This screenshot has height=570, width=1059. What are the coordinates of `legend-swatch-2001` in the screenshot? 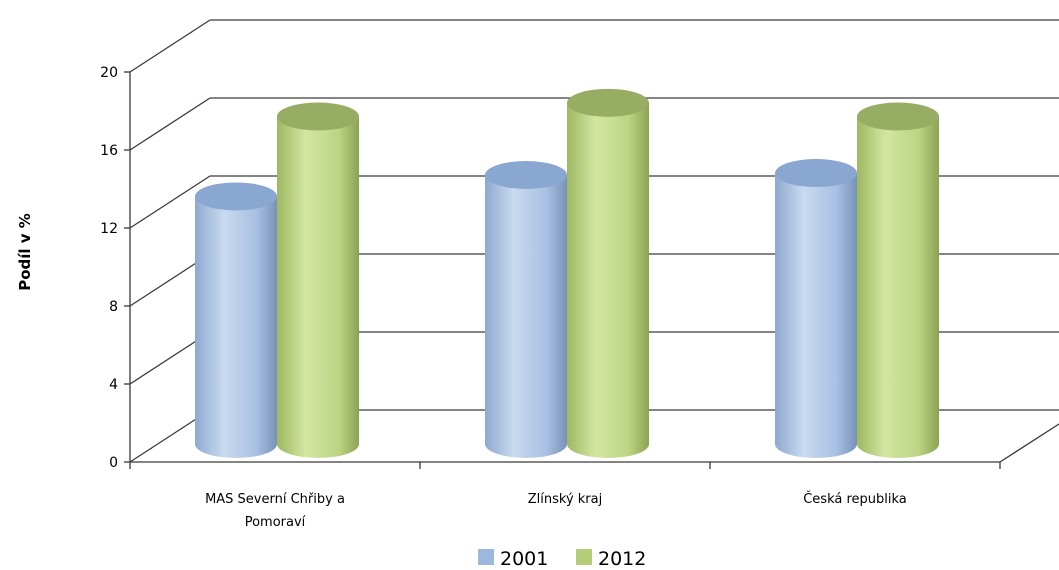 It's located at (486, 557).